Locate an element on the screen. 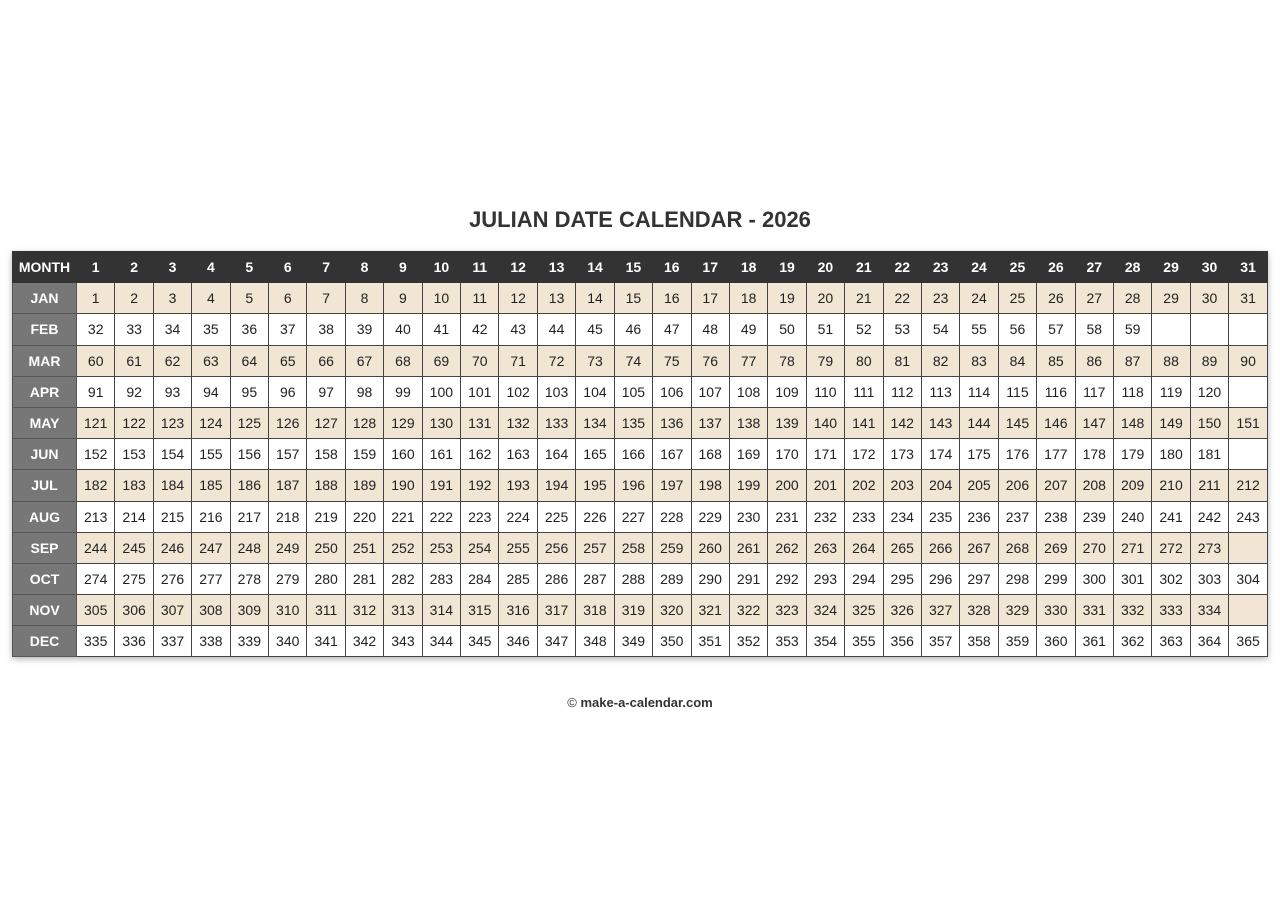  julian-day-cell: 321 is located at coordinates (710, 610).